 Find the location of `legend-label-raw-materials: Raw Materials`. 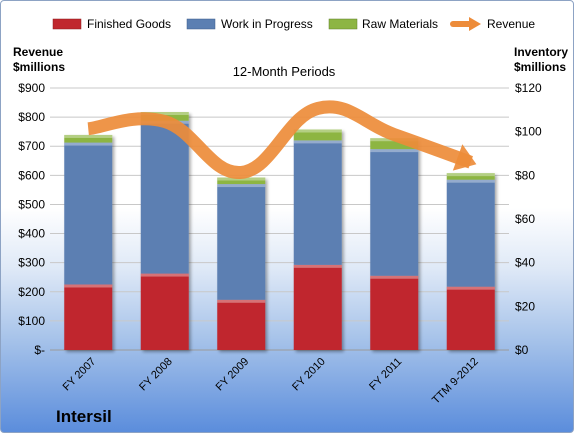

legend-label-raw-materials: Raw Materials is located at coordinates (400, 24).